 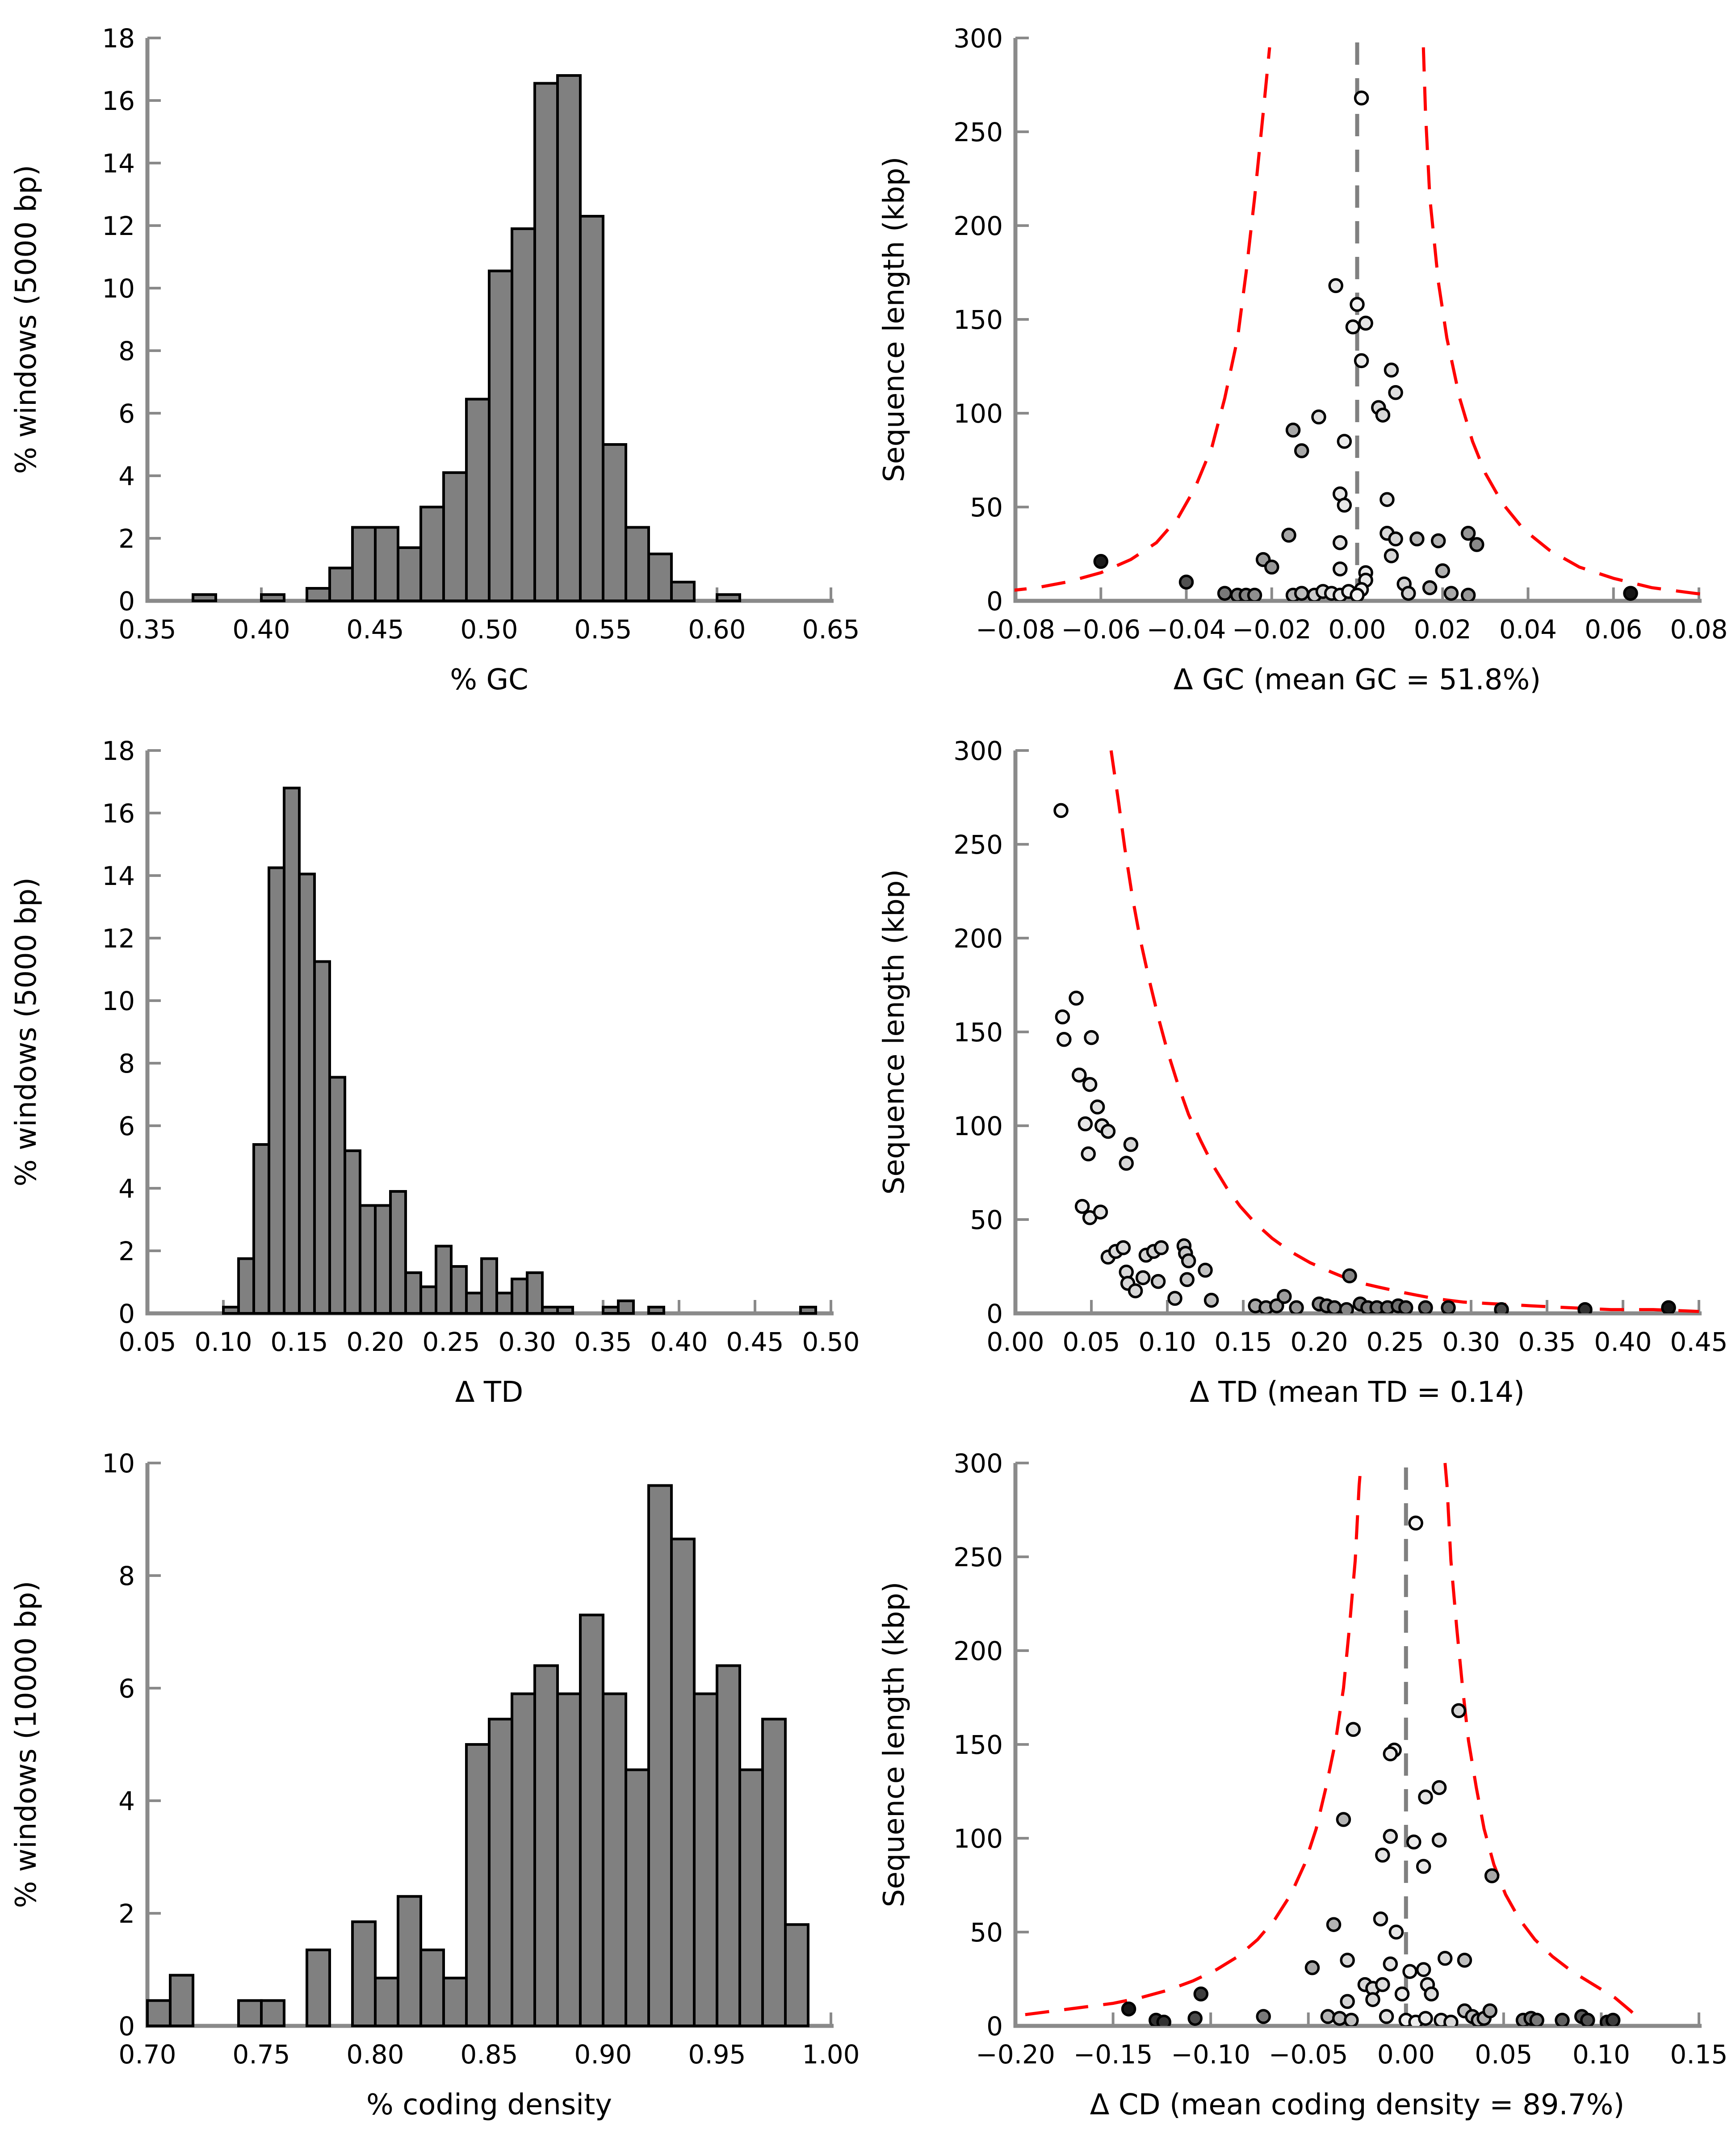 I want to click on y-tick-label: 10, so click(x=118, y=289).